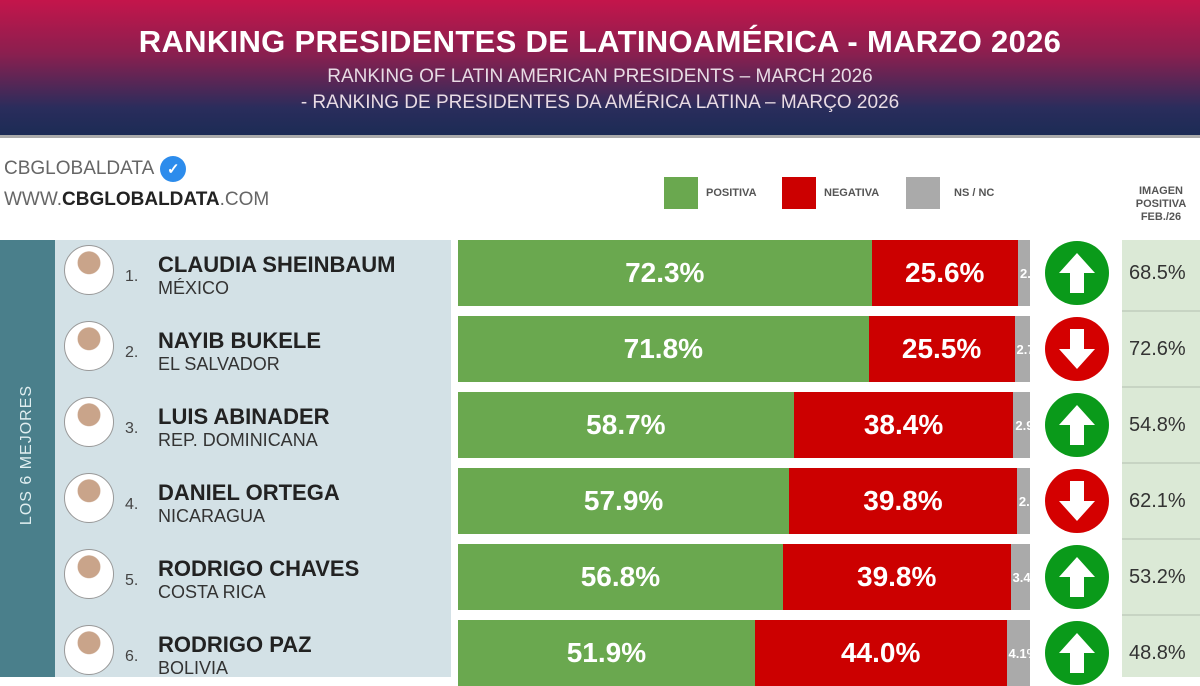 The height and width of the screenshot is (686, 1200). I want to click on positive-bar: 51.9%, so click(606, 653).